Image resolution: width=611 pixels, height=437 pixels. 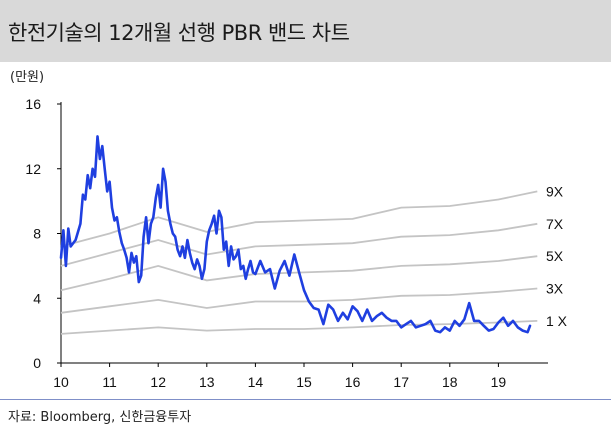 What do you see at coordinates (158, 382) in the screenshot?
I see `x-tick-label: 12` at bounding box center [158, 382].